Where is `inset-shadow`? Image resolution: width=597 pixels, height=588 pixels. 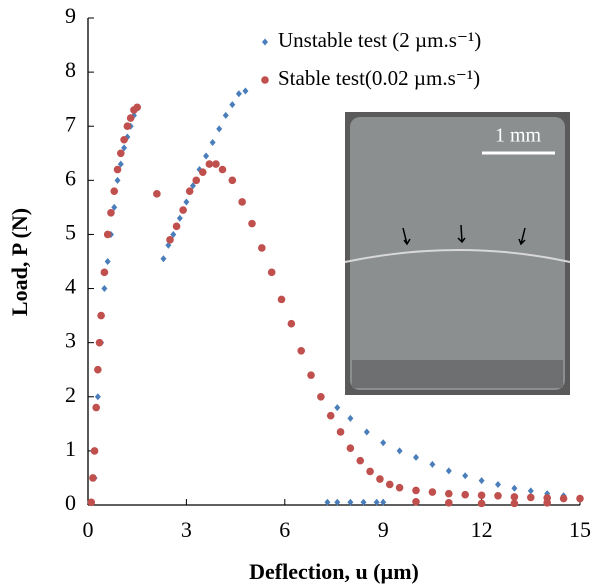
inset-shadow is located at coordinates (457, 374).